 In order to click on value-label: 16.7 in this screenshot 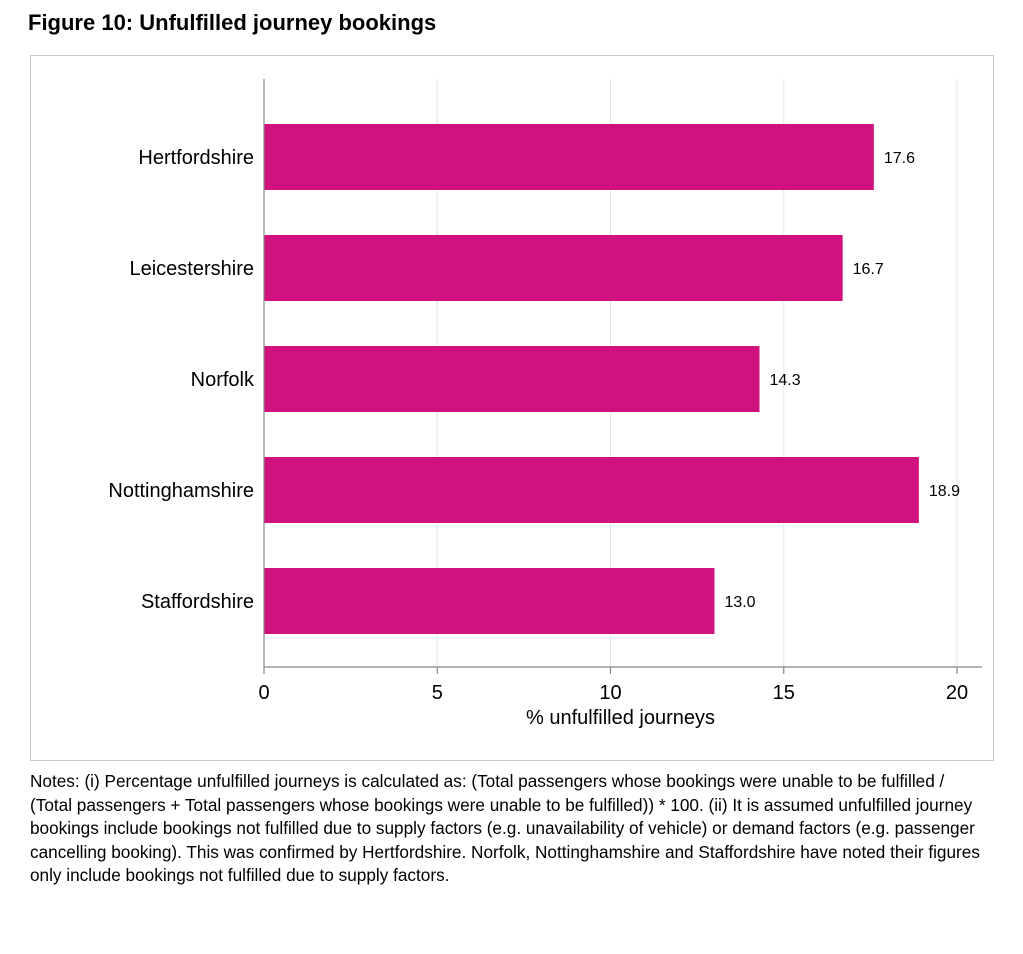, I will do `click(868, 269)`.